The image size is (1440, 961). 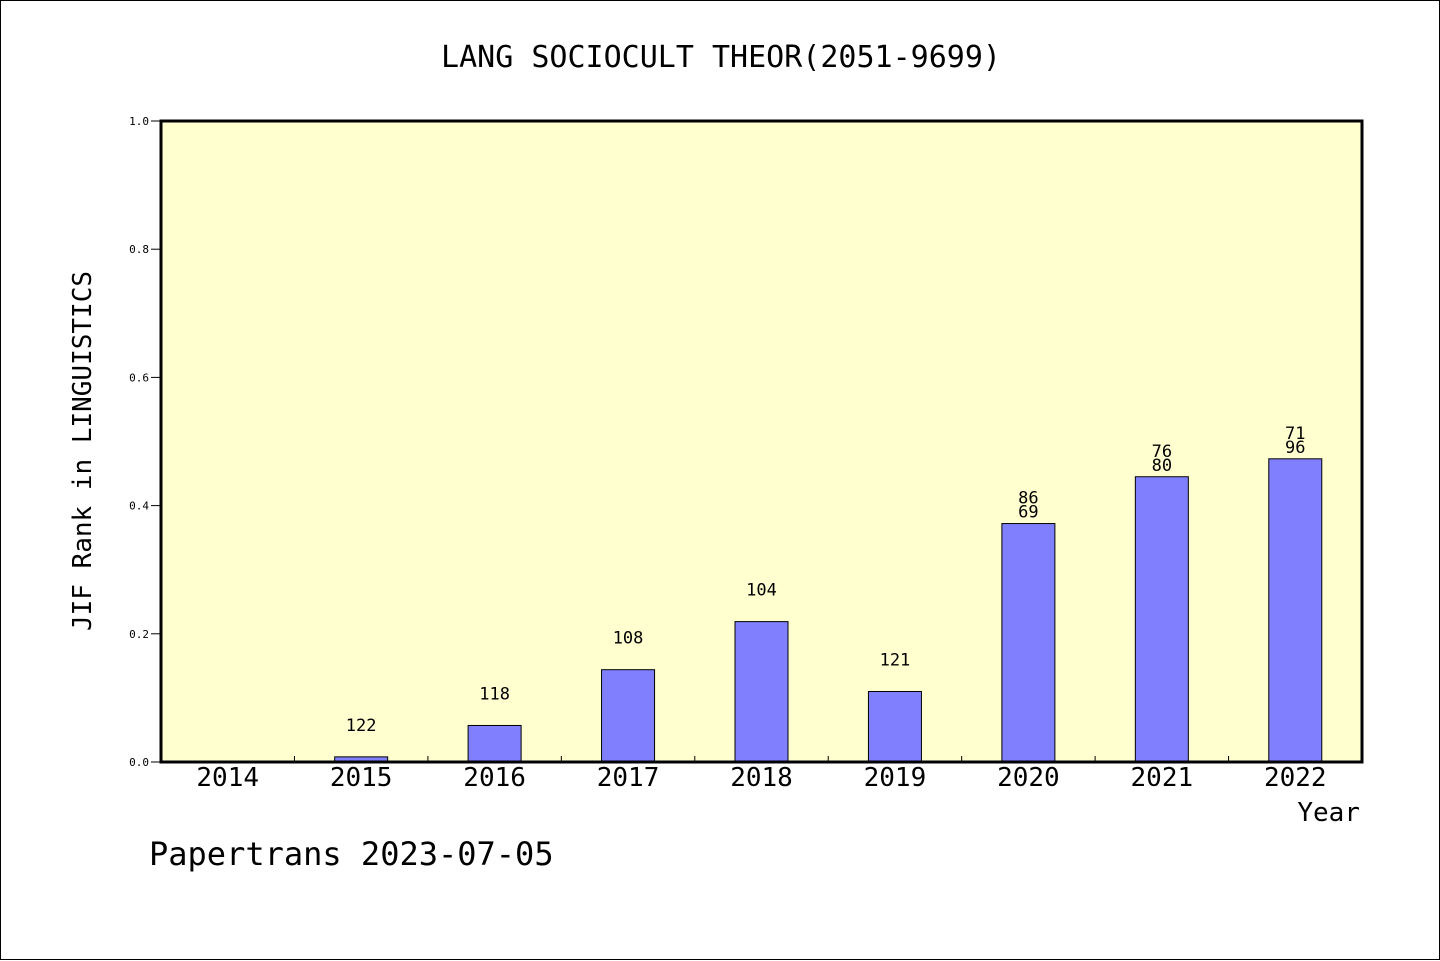 What do you see at coordinates (361, 778) in the screenshot?
I see `x-tick-label-2015: 2015` at bounding box center [361, 778].